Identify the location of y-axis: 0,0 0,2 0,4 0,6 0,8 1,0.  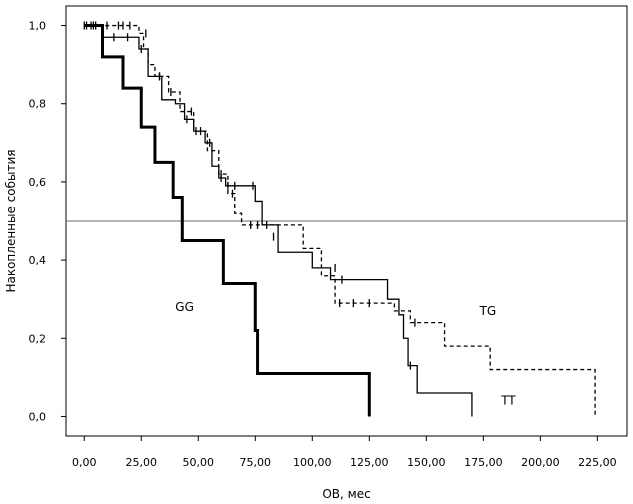
(47, 221).